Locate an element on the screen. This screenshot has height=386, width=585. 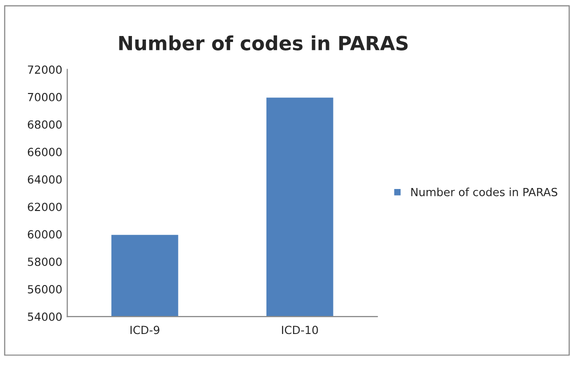
y-tick-label: 68000 is located at coordinates (45, 124).